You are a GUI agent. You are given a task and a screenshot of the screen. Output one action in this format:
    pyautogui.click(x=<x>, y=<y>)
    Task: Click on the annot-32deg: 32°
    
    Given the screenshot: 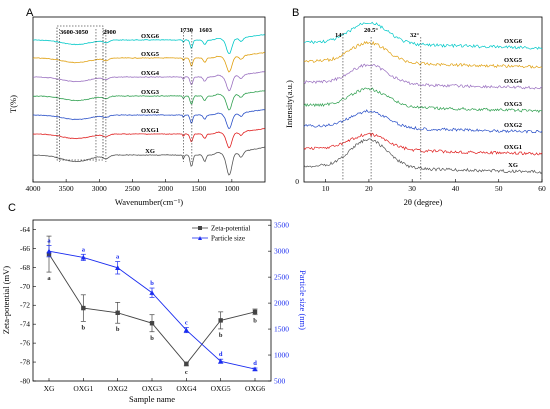 What is the action you would take?
    pyautogui.click(x=415, y=35)
    